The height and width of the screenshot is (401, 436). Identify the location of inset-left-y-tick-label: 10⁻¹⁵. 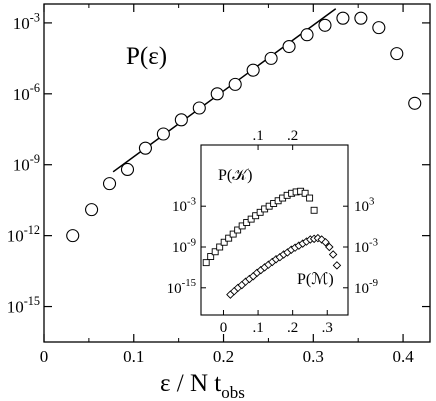
(181, 287).